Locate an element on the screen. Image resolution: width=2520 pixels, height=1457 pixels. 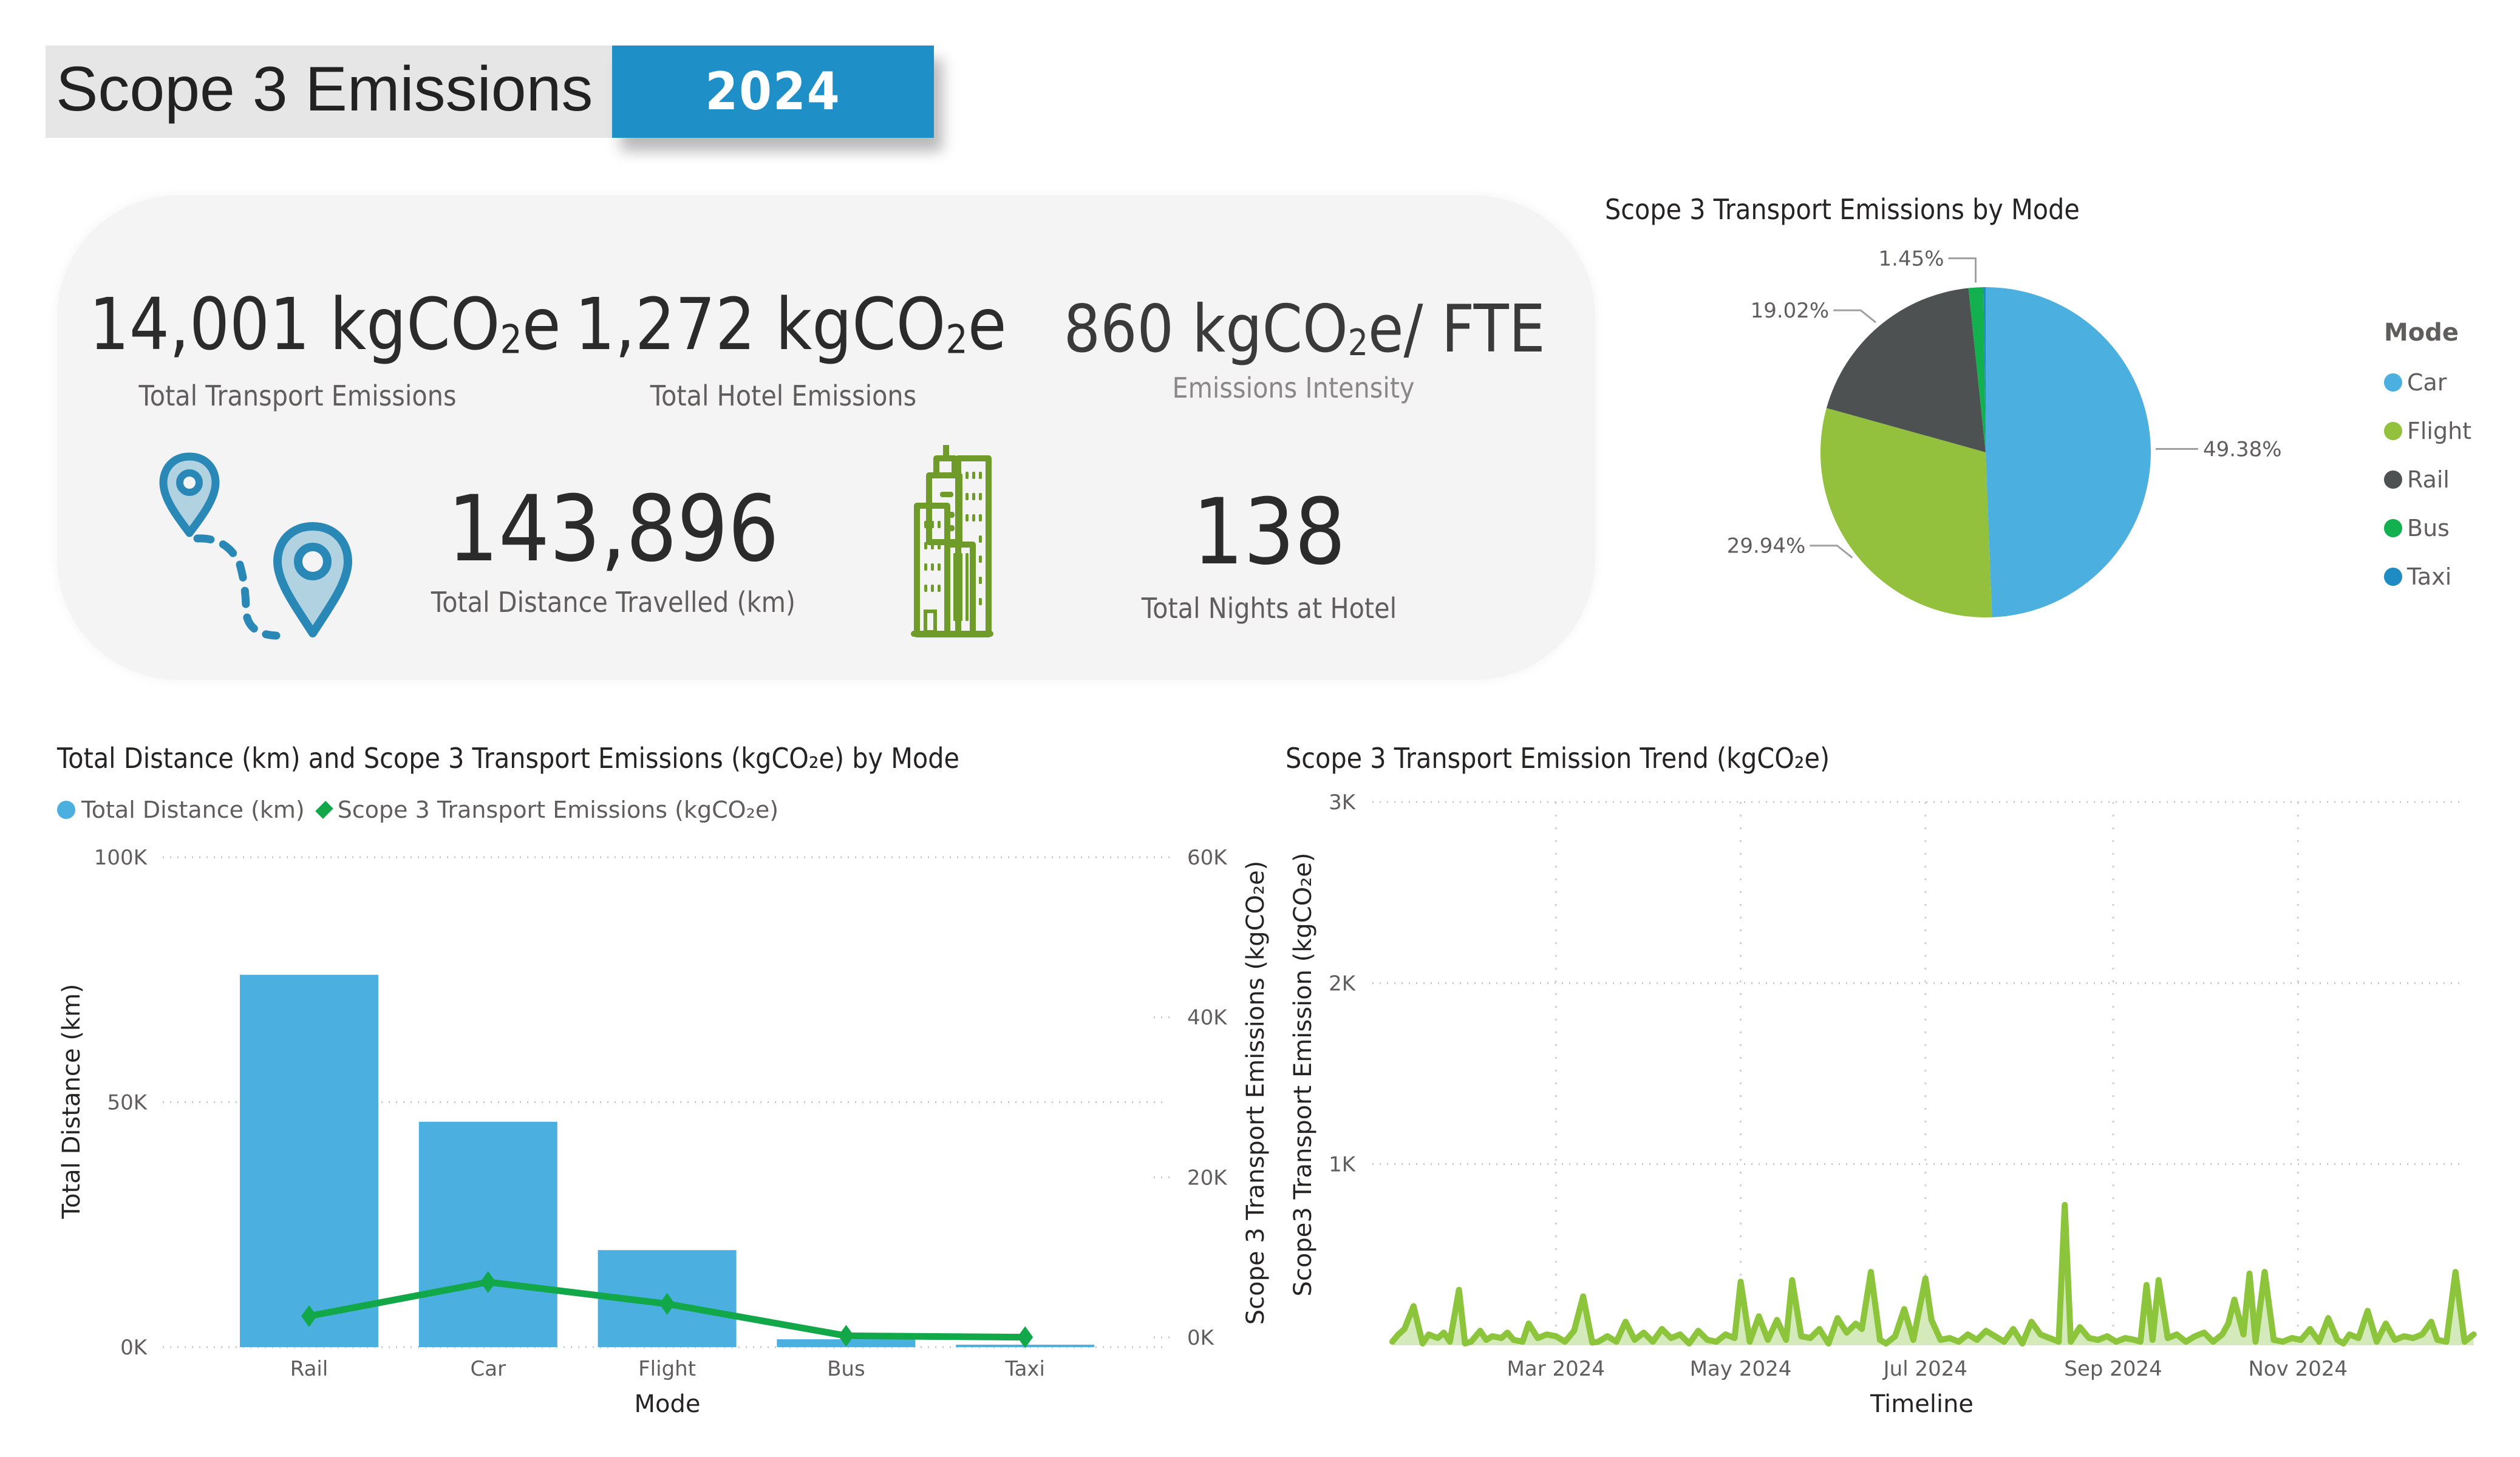
bar-y2-tick-label: 60K is located at coordinates (1207, 858).